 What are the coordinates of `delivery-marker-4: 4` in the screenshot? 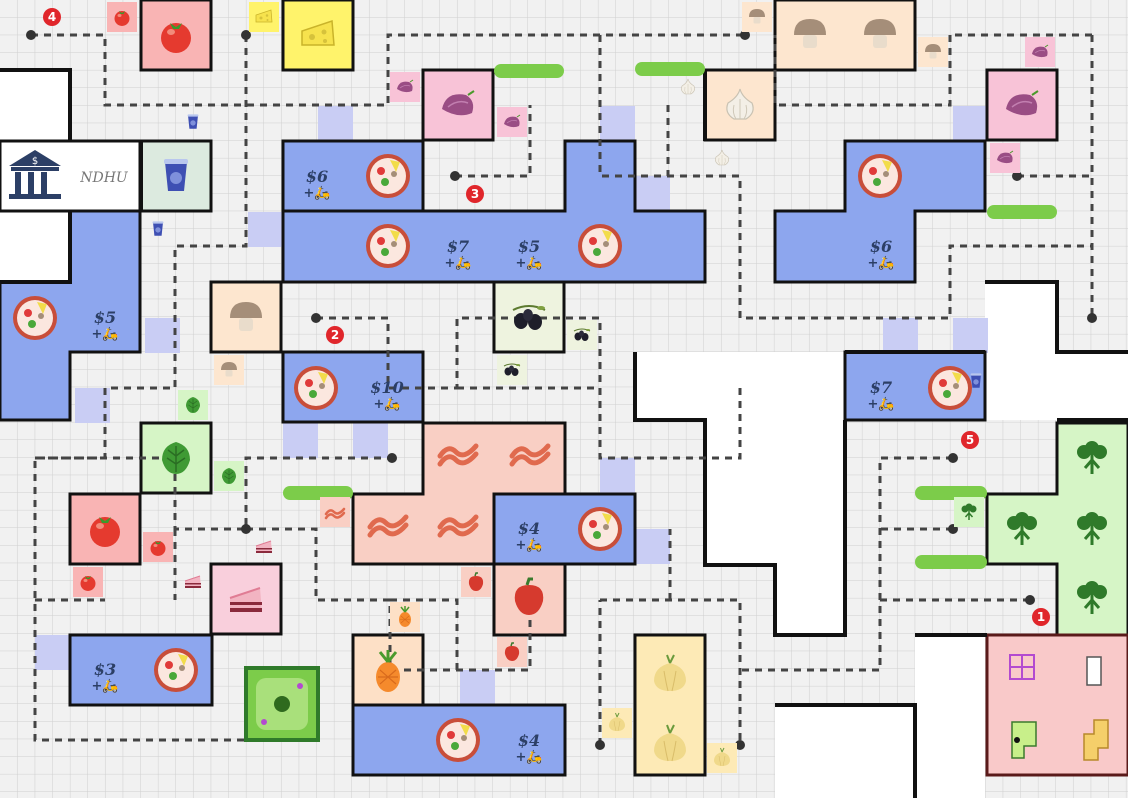 It's located at (52, 17).